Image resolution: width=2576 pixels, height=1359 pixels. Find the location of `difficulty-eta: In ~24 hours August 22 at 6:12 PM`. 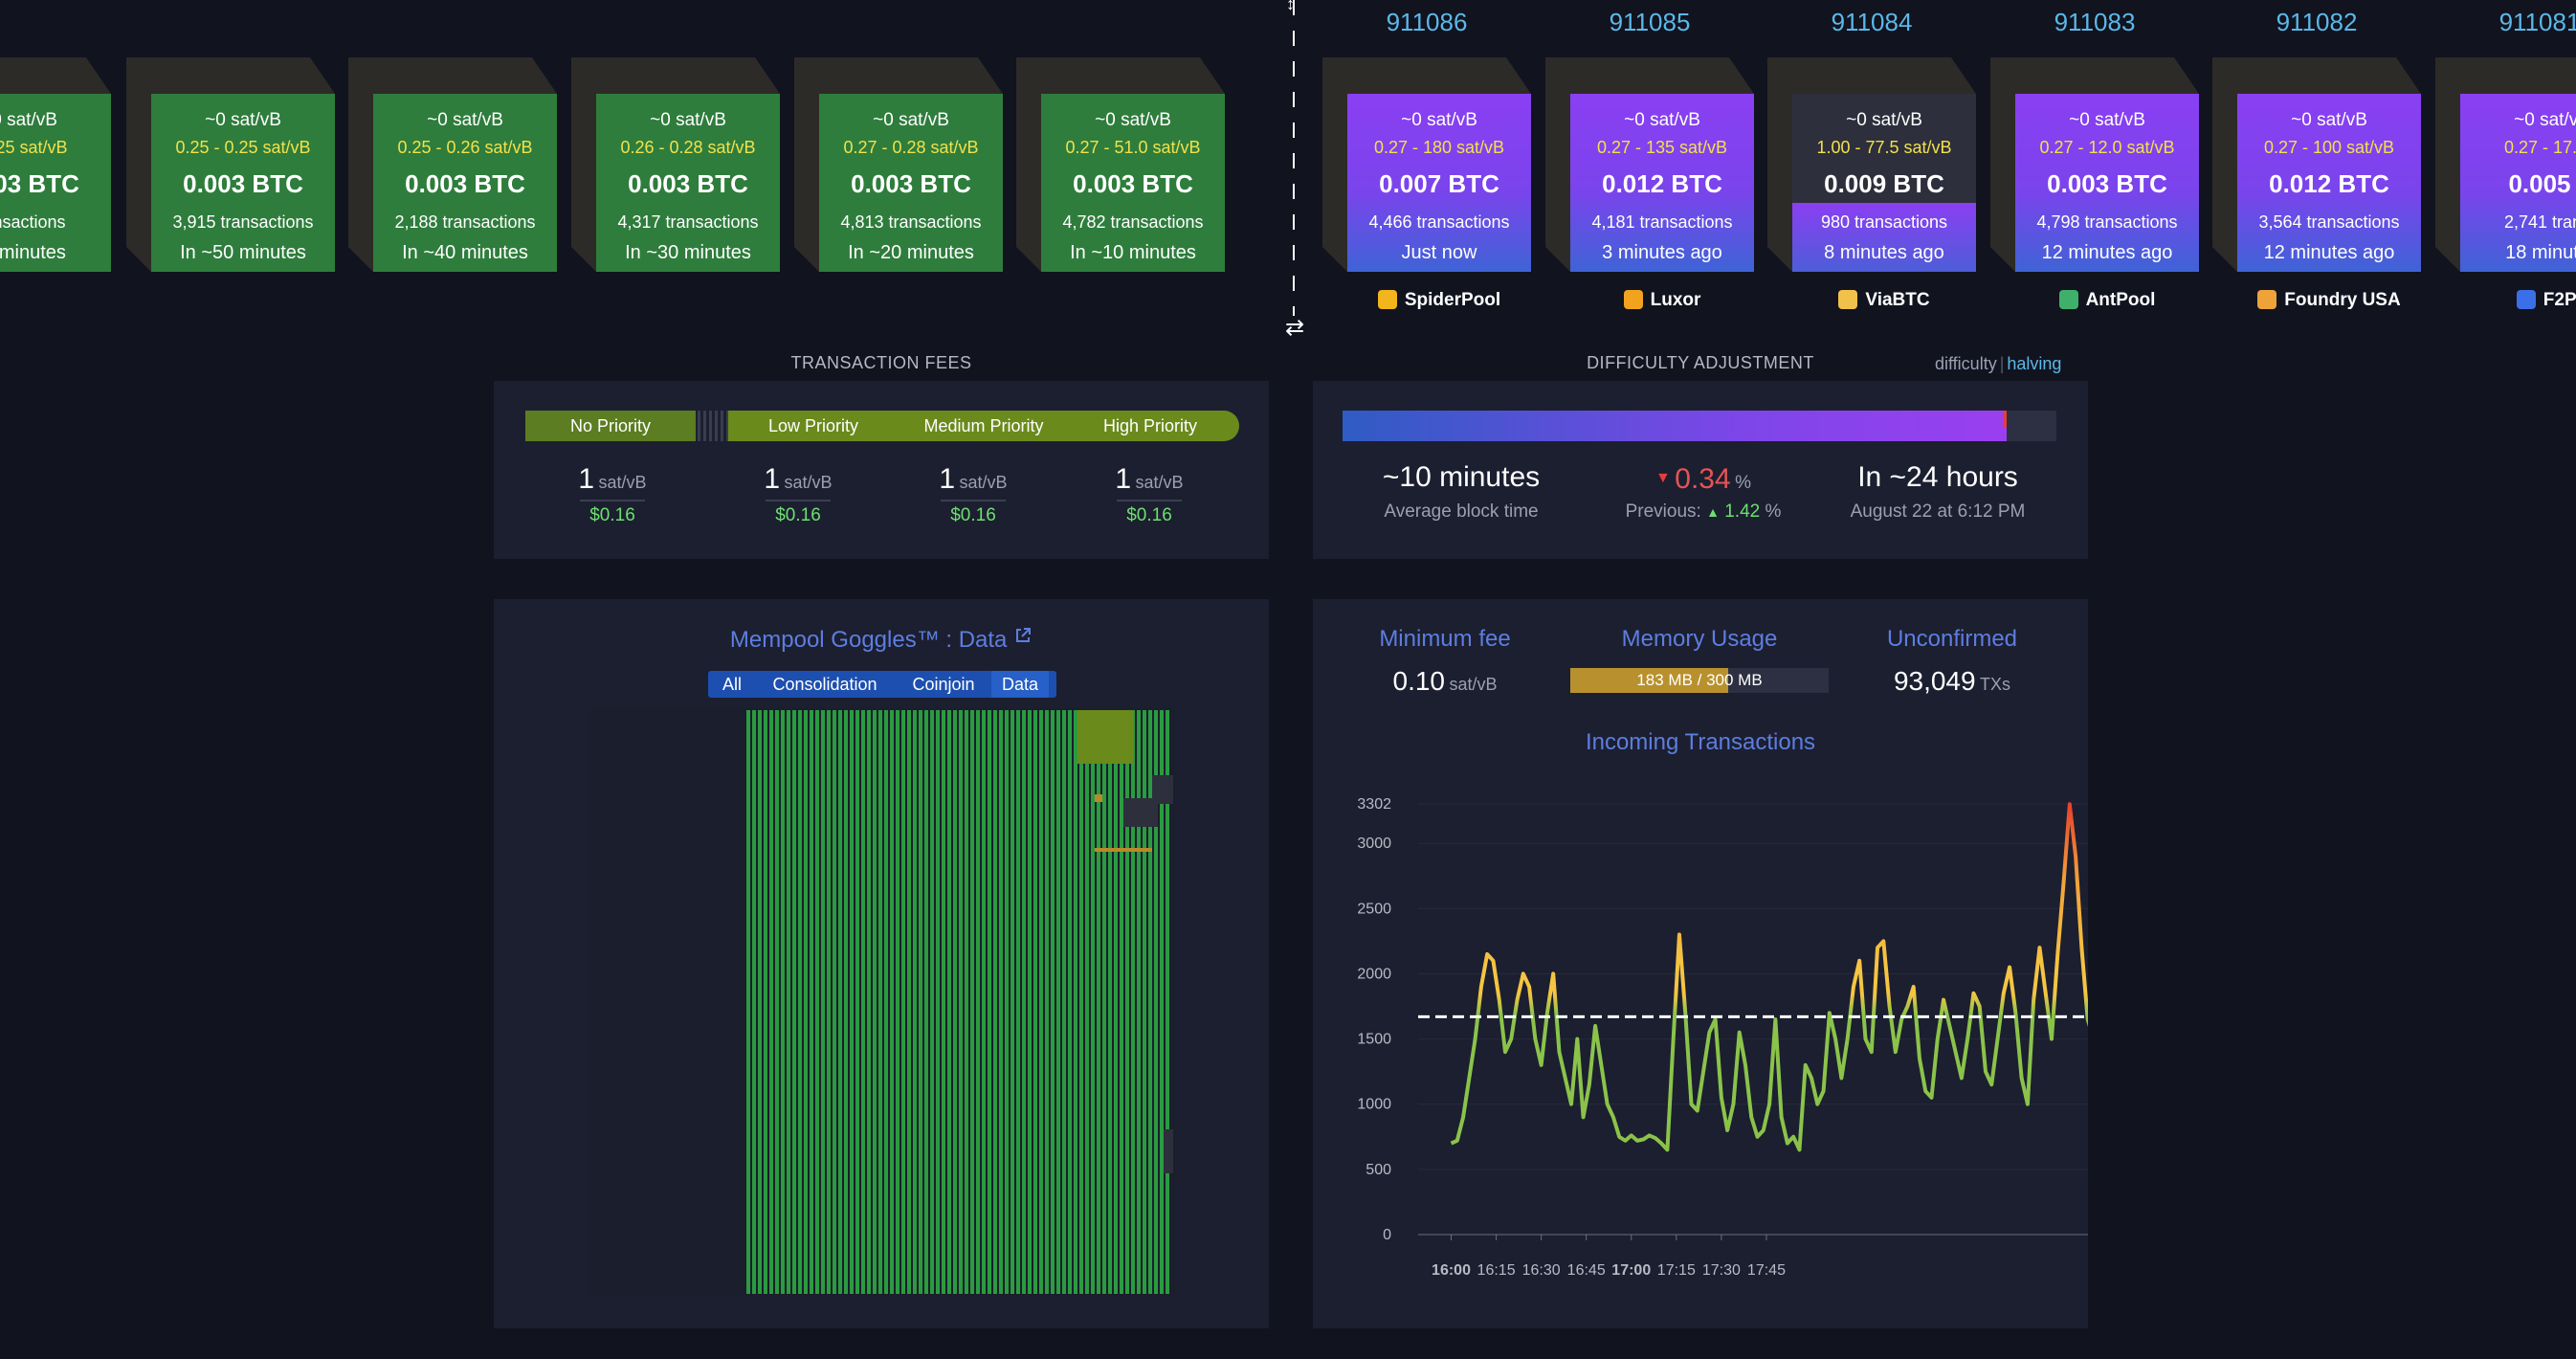

difficulty-eta: In ~24 hours August 22 at 6:12 PM is located at coordinates (1937, 492).